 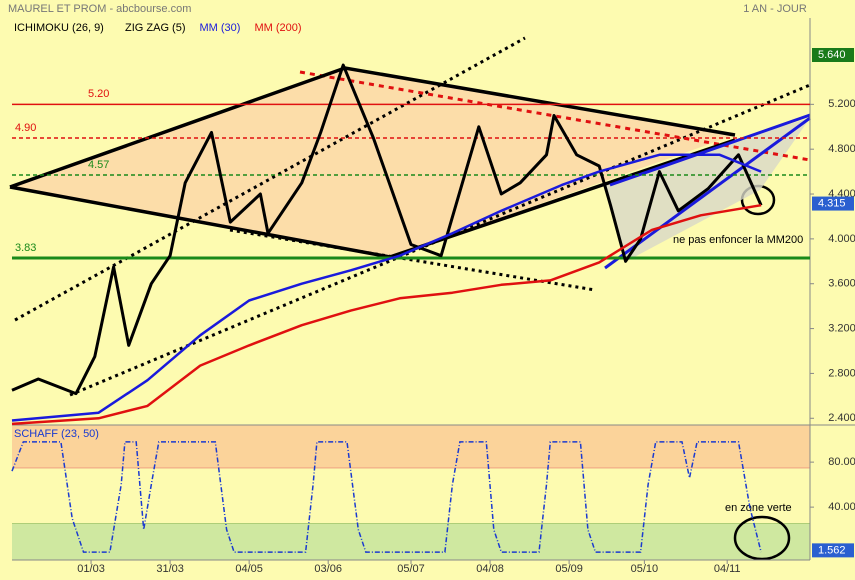 What do you see at coordinates (328, 569) in the screenshot?
I see `x-tick-label: 03/06` at bounding box center [328, 569].